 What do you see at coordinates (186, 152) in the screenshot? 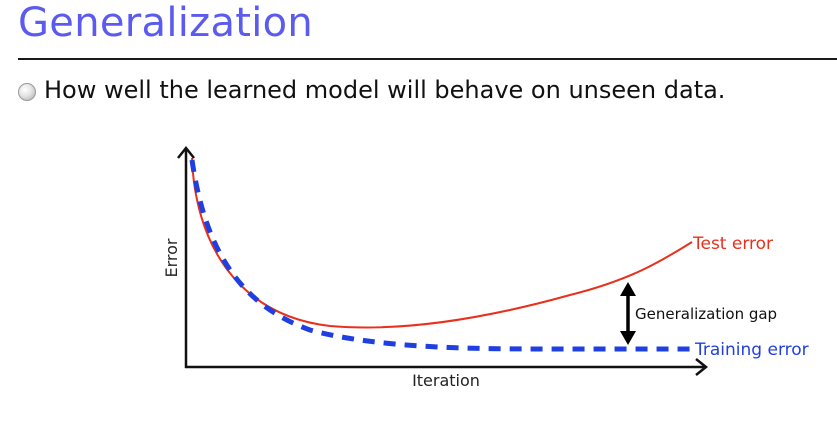
I see `y-axis-arrowhead` at bounding box center [186, 152].